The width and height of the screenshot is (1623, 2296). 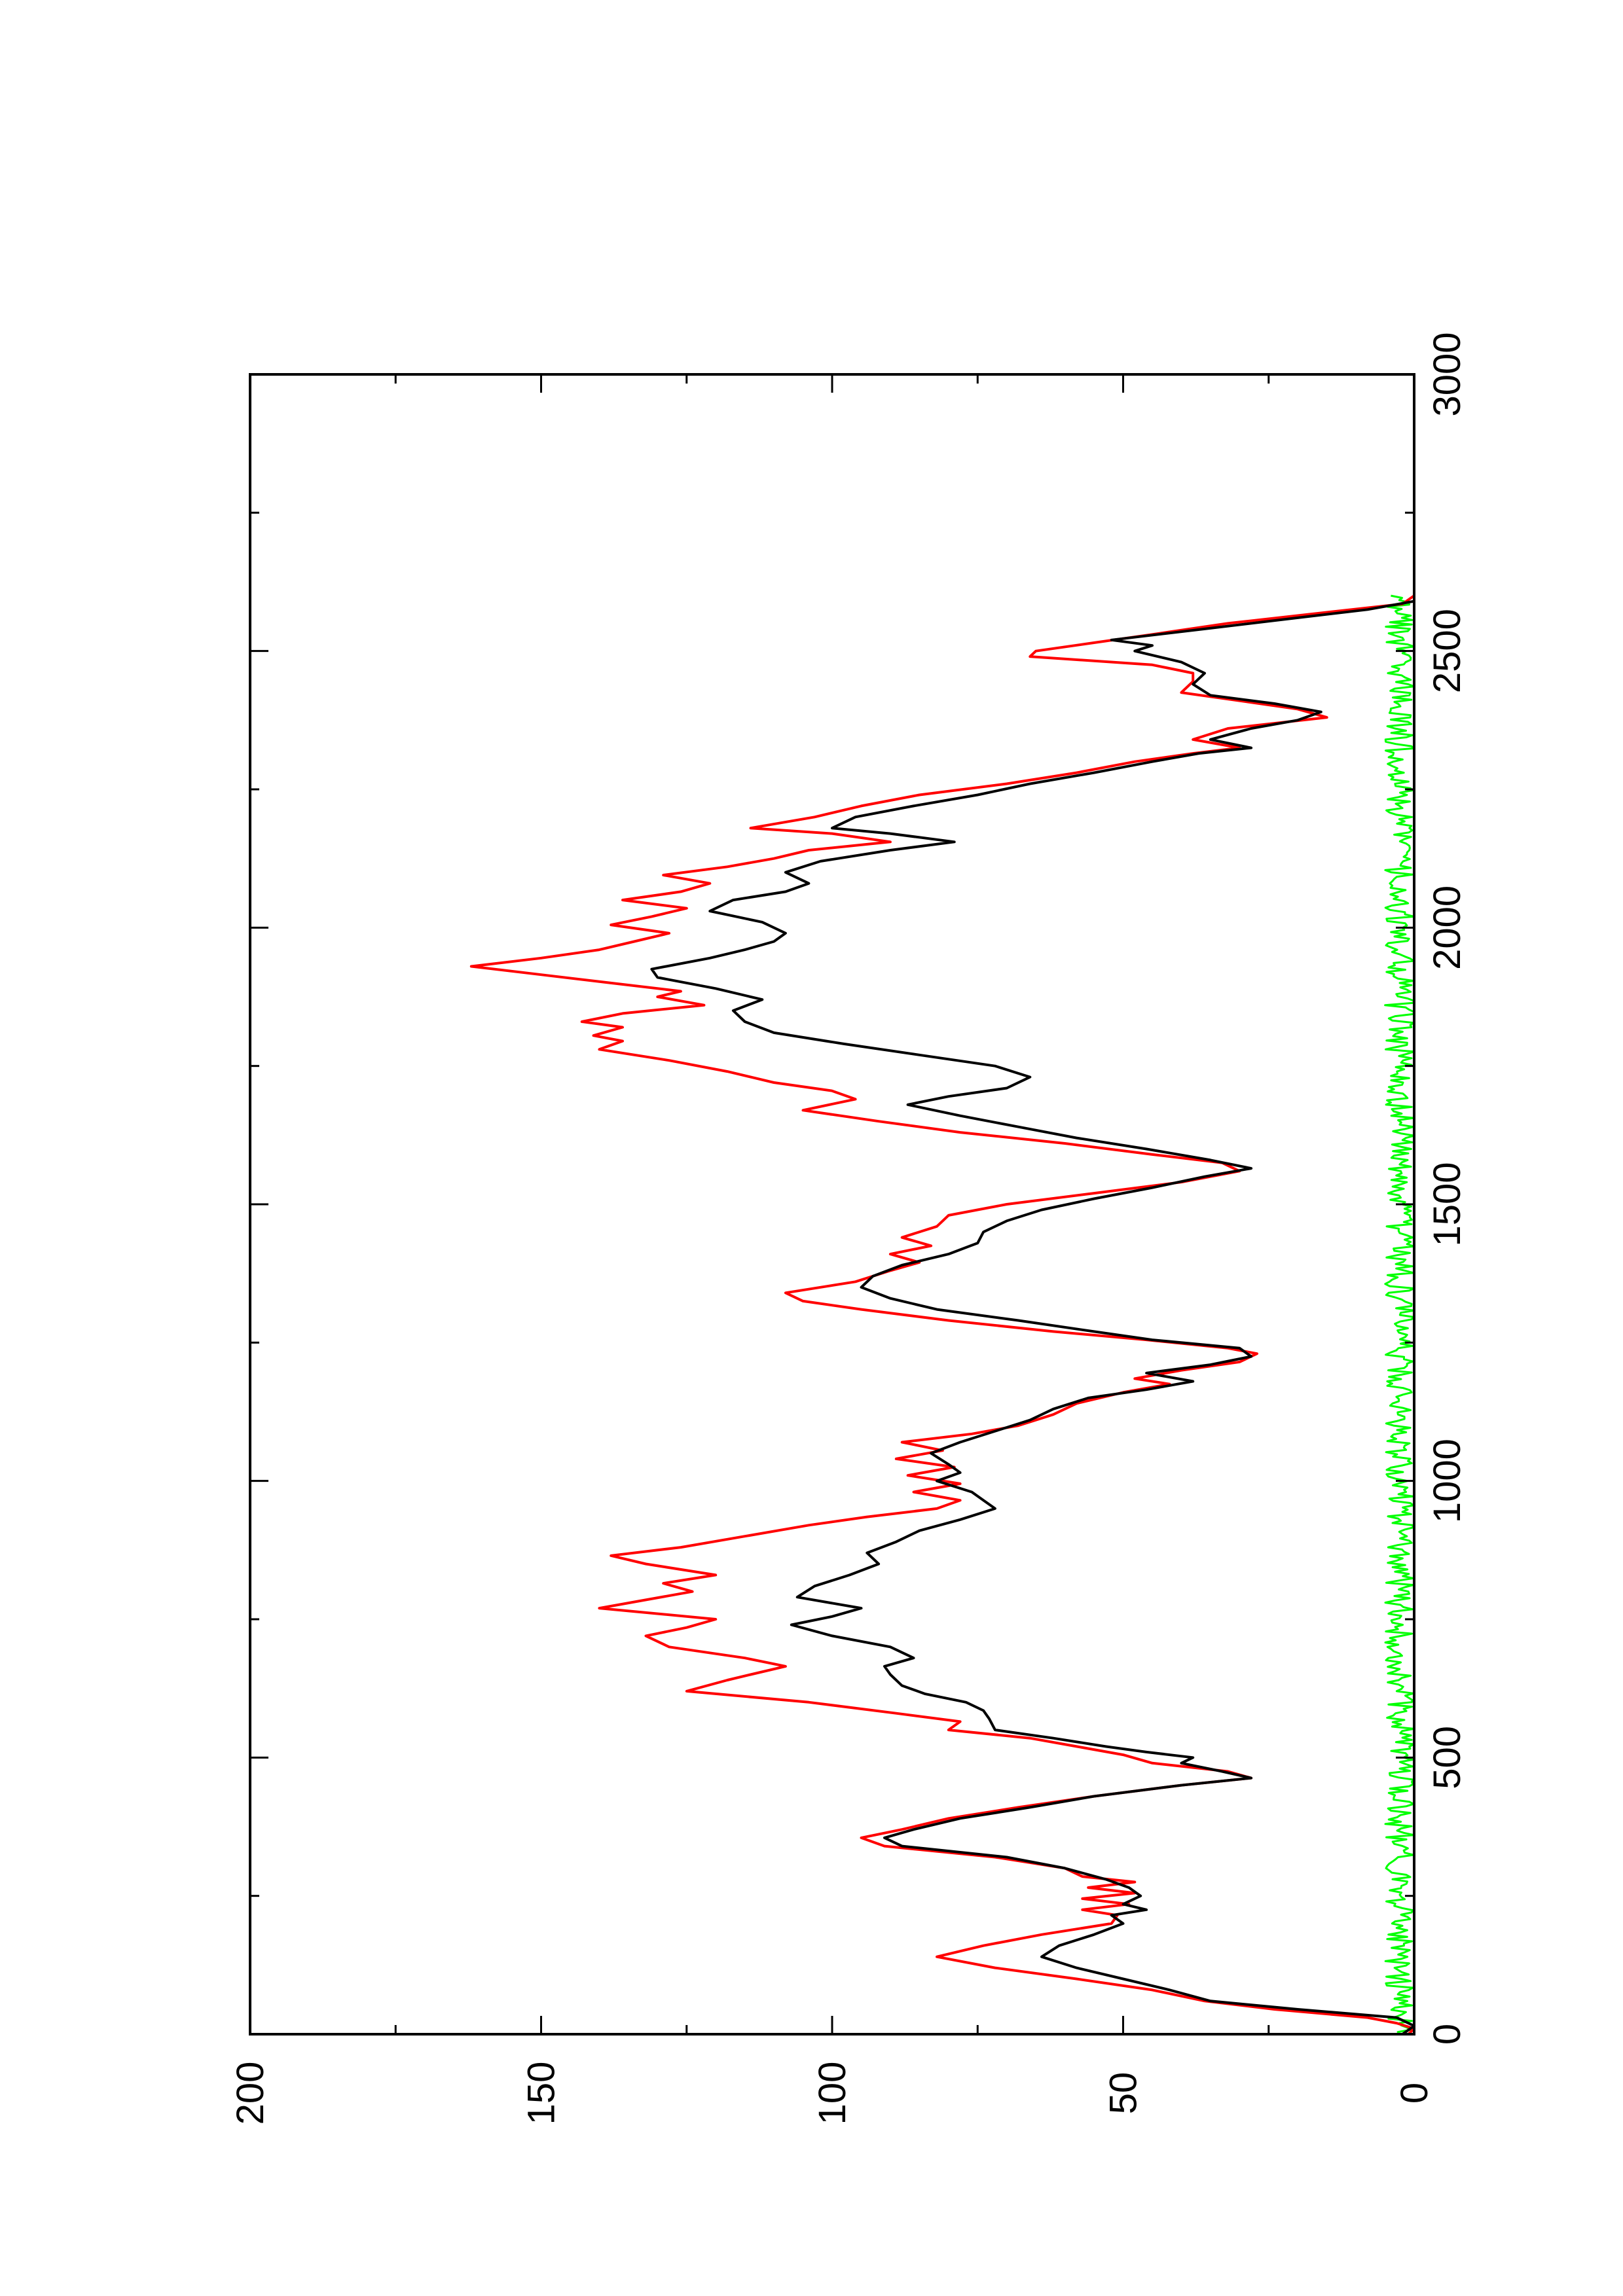 What do you see at coordinates (1414, 2093) in the screenshot?
I see `y-tick-label: 0` at bounding box center [1414, 2093].